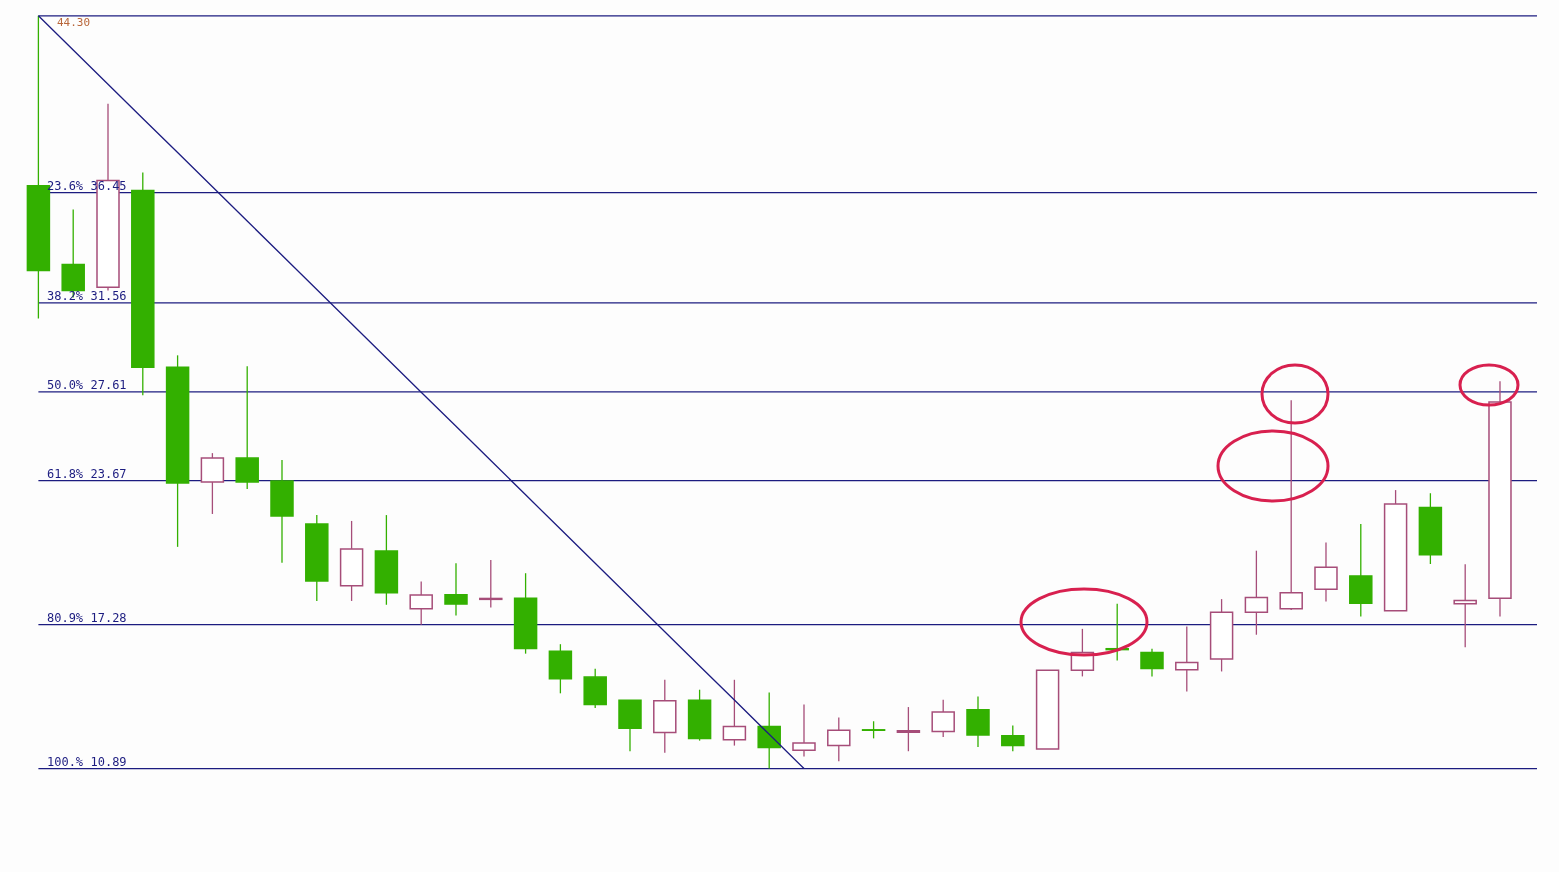  What do you see at coordinates (65, 761) in the screenshot?
I see `annotation: 100.%` at bounding box center [65, 761].